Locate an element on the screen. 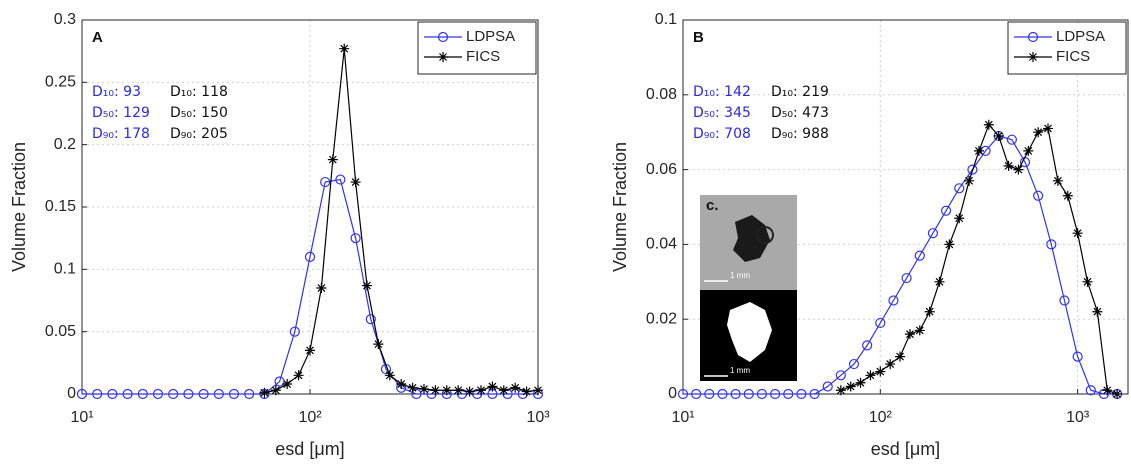  legend-box is located at coordinates (1067, 48).